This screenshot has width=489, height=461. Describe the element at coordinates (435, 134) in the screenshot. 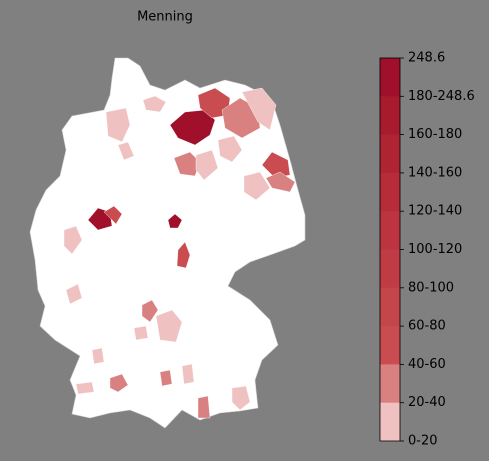

I see `colorbar-label: 160-180` at that location.